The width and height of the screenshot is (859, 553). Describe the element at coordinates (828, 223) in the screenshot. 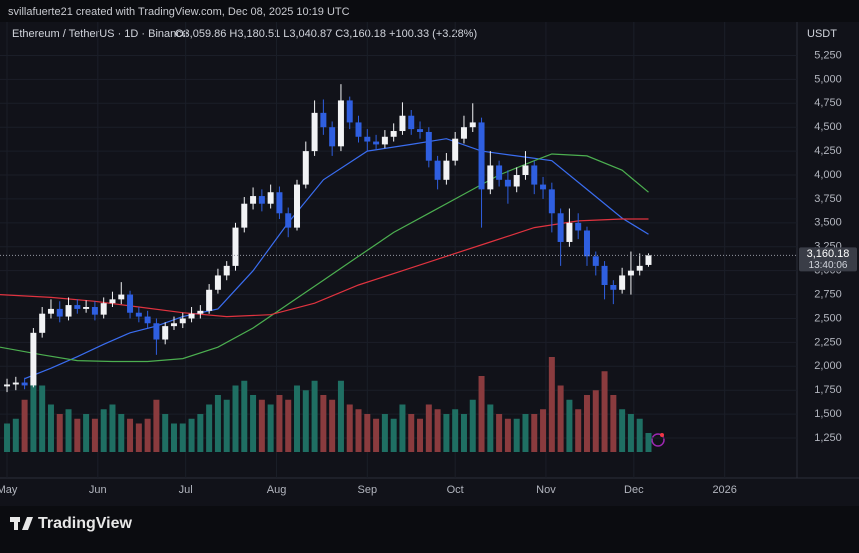

I see `y-tick-label: 3,500` at that location.